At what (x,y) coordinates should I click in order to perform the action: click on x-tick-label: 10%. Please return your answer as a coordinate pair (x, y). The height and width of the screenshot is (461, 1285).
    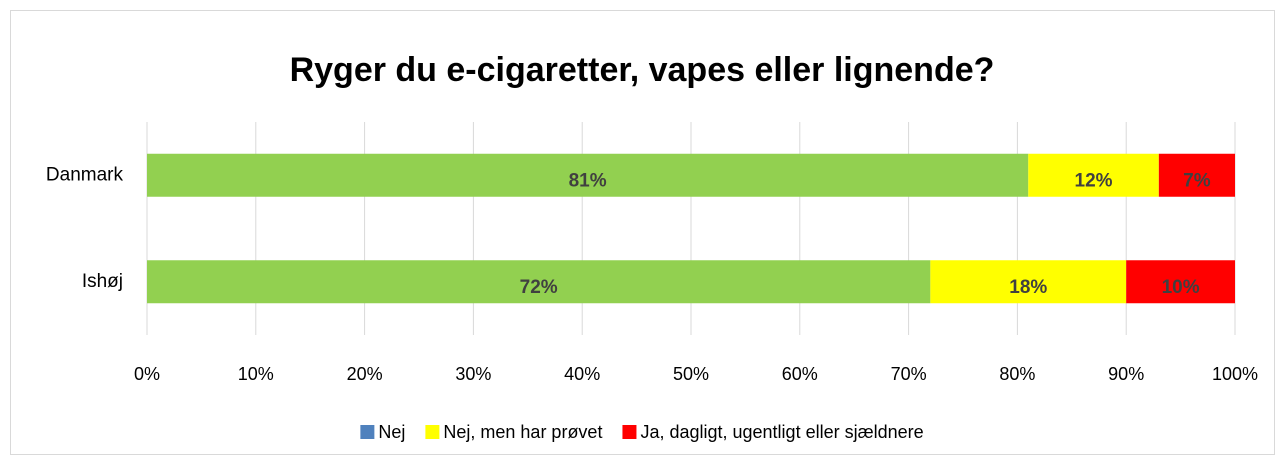
    Looking at the image, I should click on (256, 374).